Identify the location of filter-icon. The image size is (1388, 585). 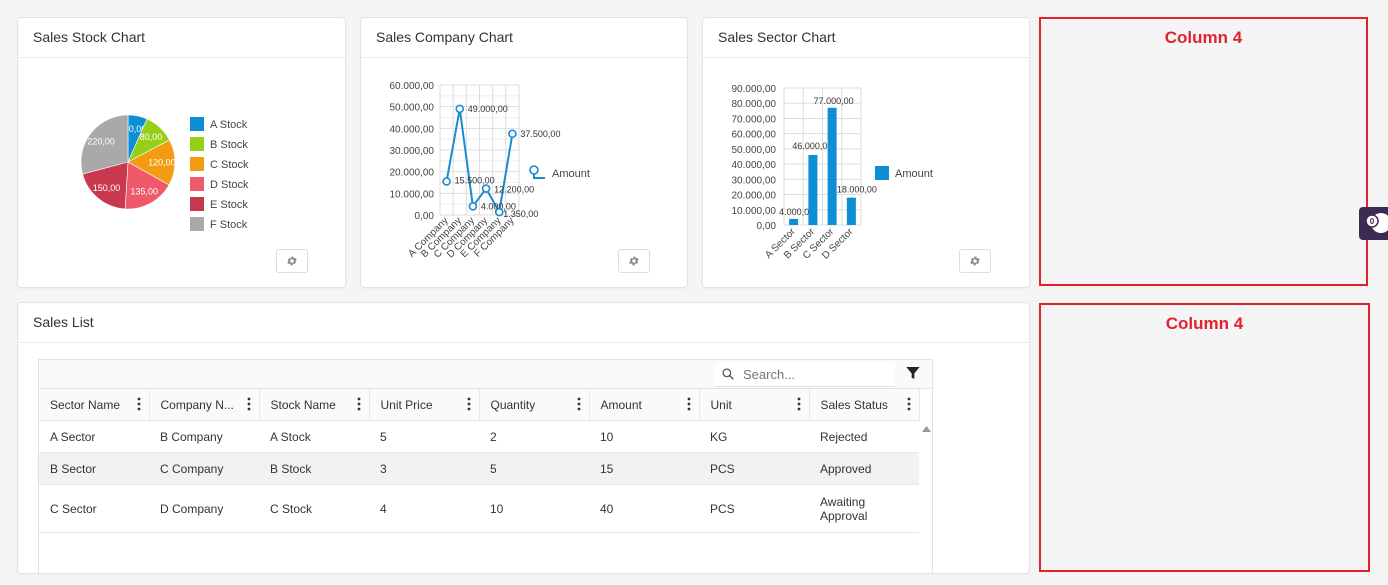
(913, 373).